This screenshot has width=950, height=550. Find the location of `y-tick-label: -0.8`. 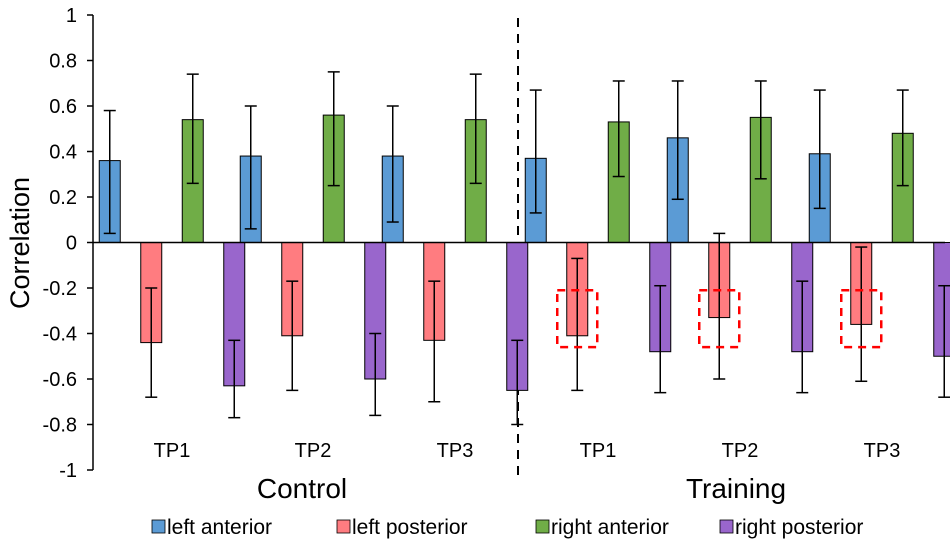

y-tick-label: -0.8 is located at coordinates (60, 426).